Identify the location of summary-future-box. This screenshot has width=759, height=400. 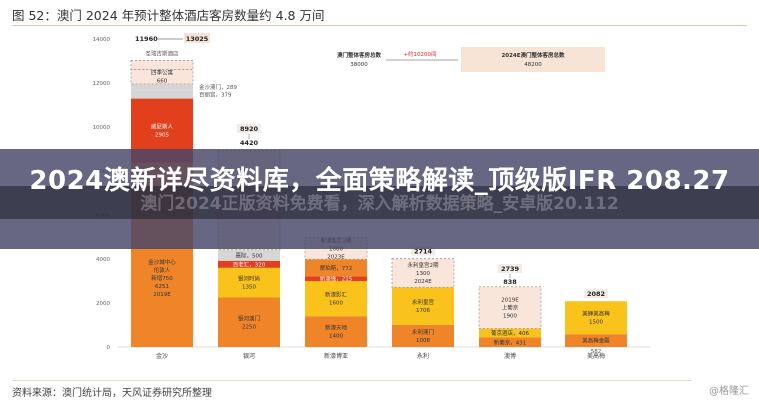
(533, 59).